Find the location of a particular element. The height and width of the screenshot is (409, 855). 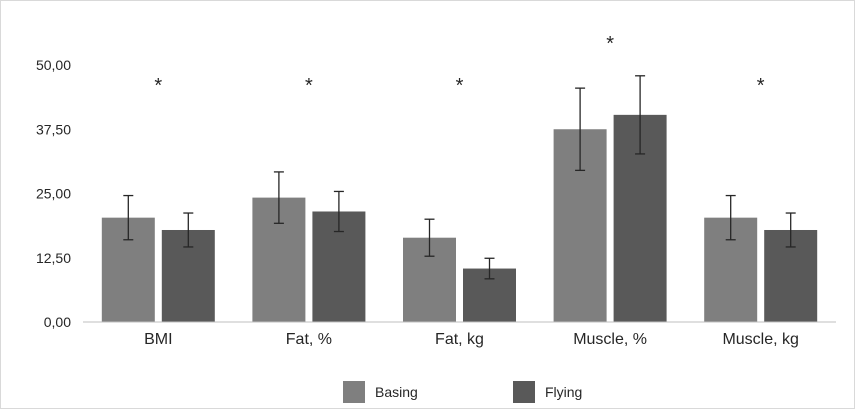

x-tick-label: Muscle, % is located at coordinates (610, 339).